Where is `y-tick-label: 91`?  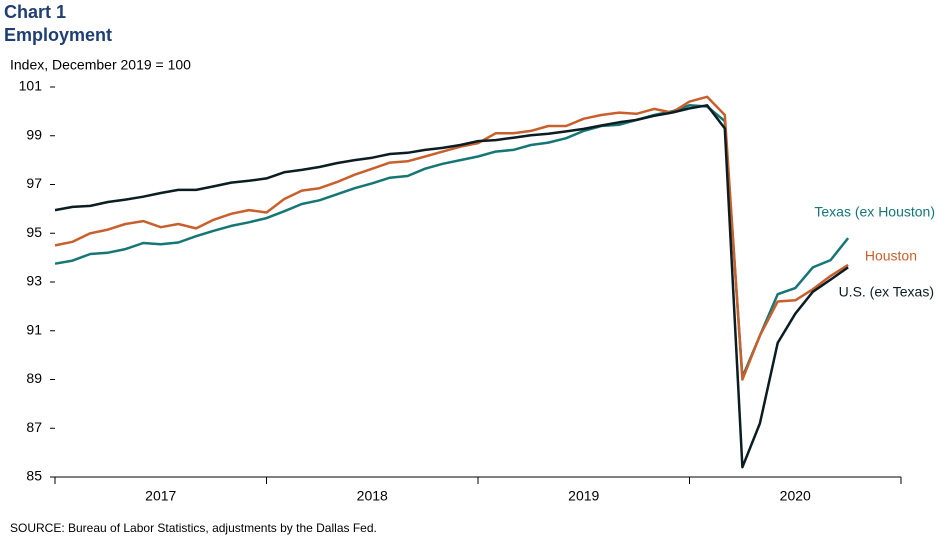
y-tick-label: 91 is located at coordinates (34, 329).